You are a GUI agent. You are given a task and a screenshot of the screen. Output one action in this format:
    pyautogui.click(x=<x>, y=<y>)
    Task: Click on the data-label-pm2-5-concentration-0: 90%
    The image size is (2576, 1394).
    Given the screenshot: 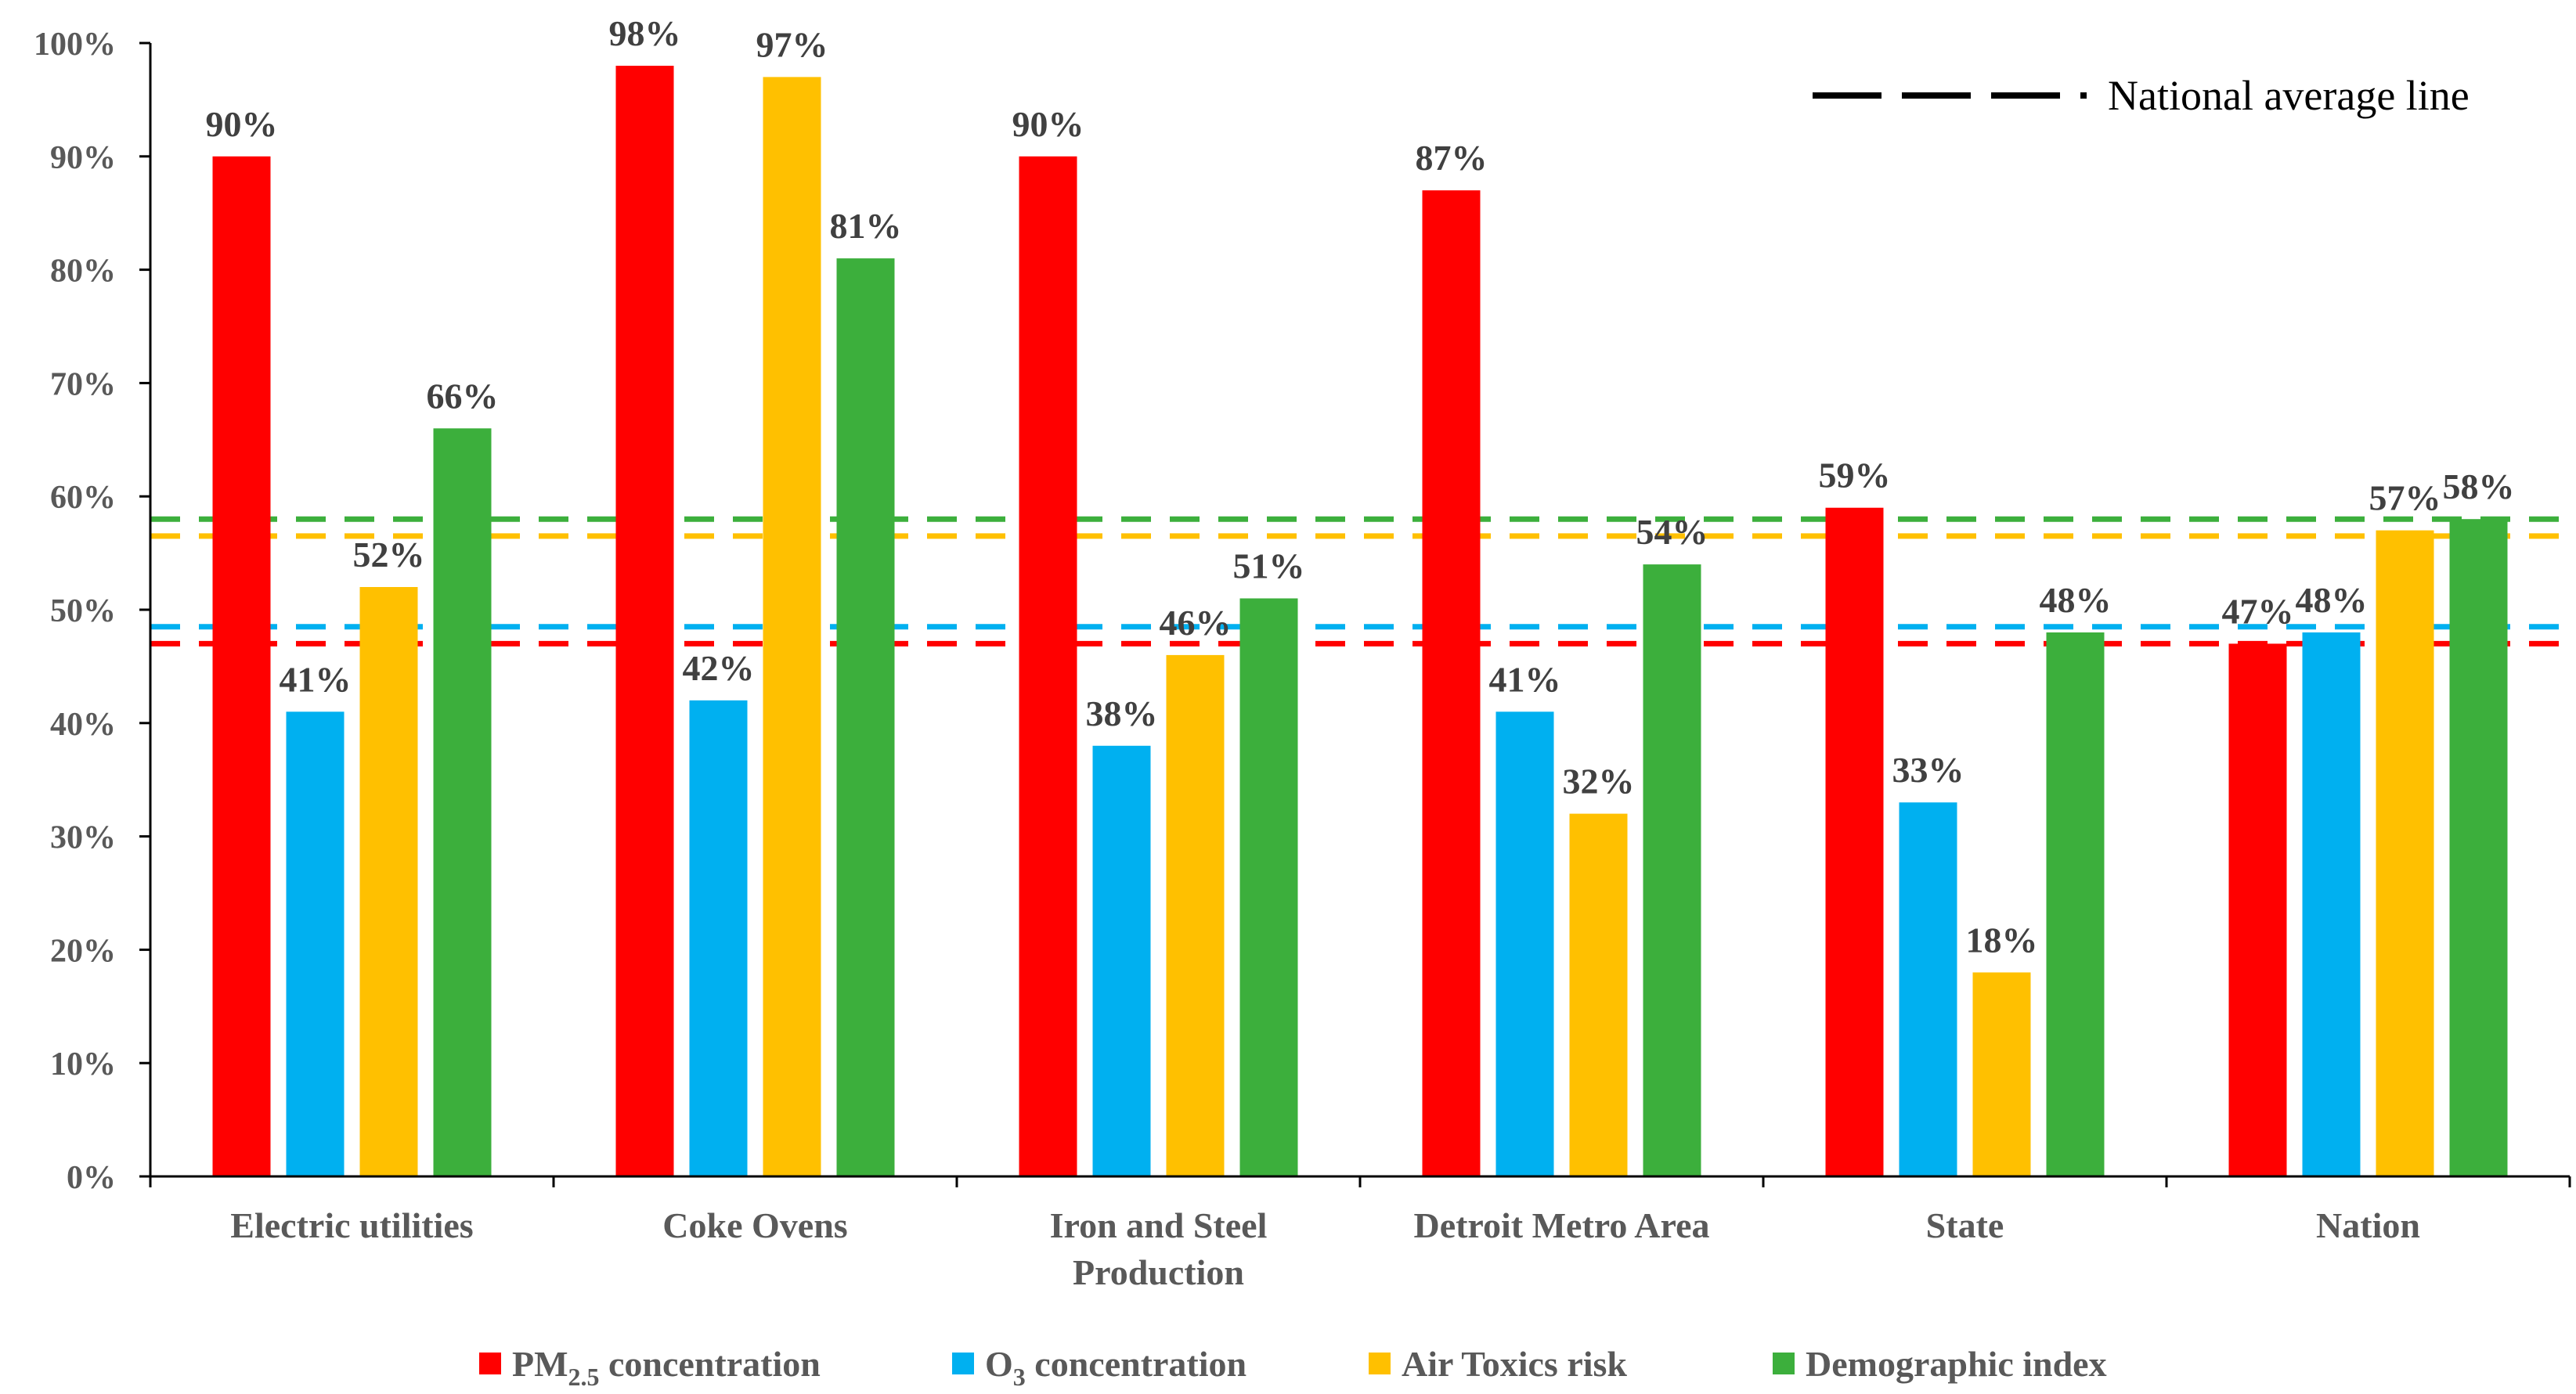 What is the action you would take?
    pyautogui.click(x=242, y=124)
    